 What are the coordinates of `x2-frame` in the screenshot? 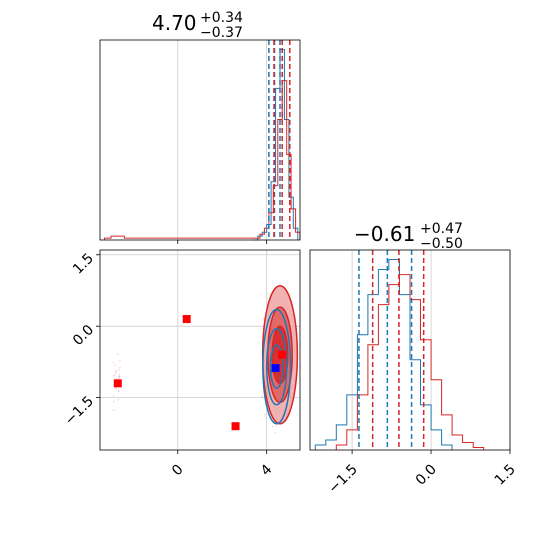 It's located at (410, 350).